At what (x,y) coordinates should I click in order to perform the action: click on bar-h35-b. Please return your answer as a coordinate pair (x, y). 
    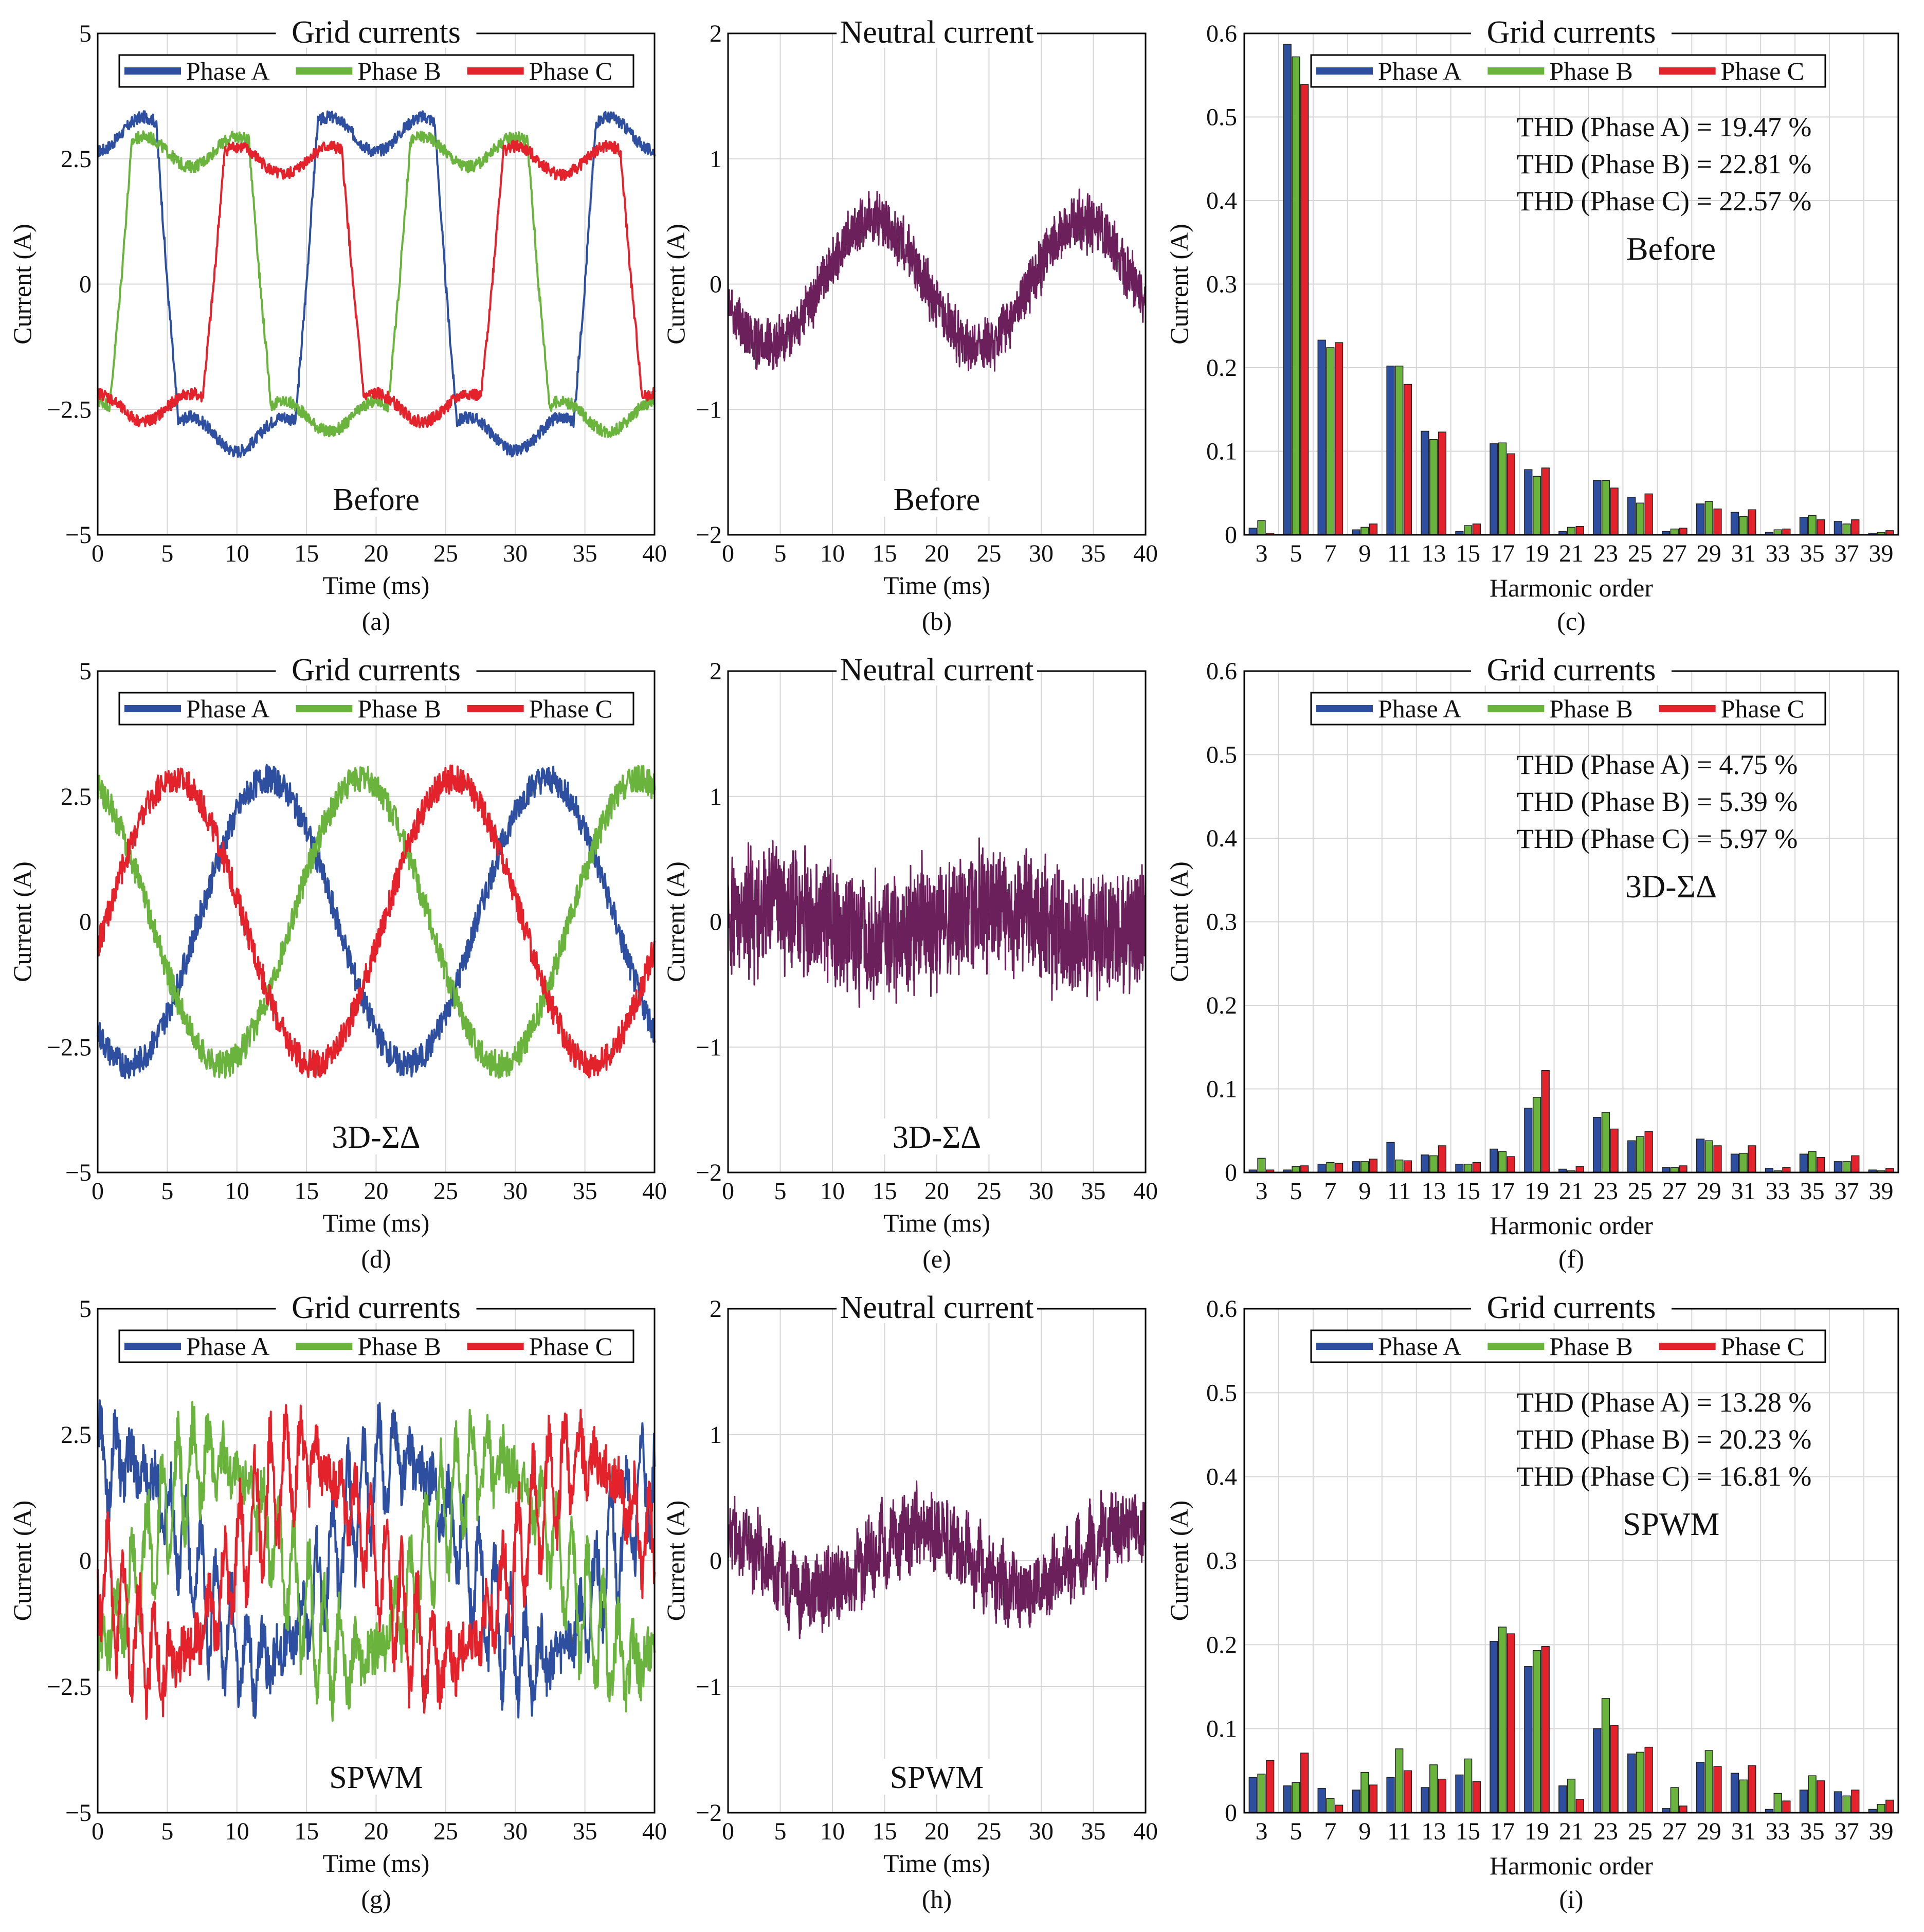
    Looking at the image, I should click on (1812, 1794).